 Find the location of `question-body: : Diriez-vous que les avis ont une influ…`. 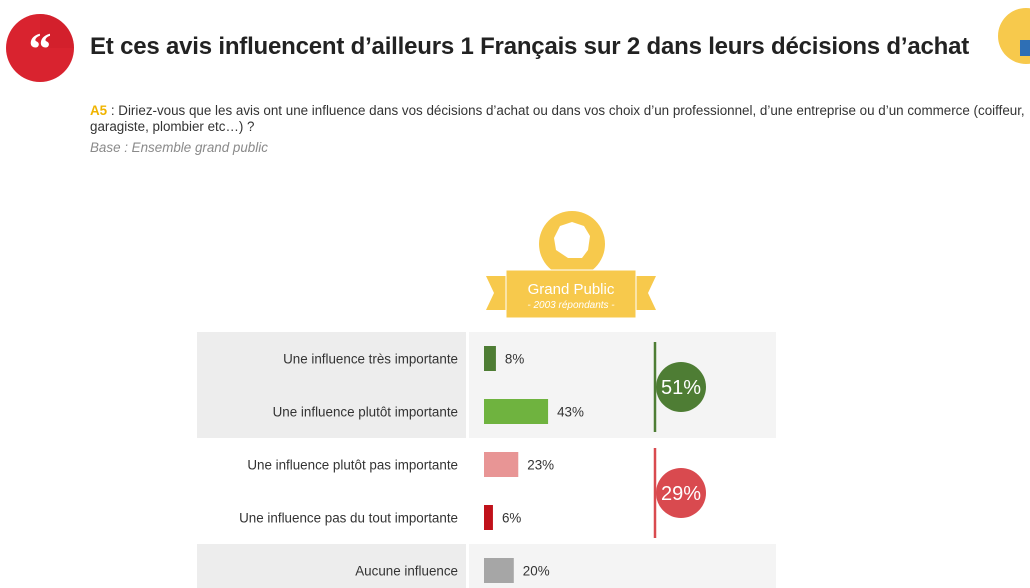

question-body: : Diriez-vous que les avis ont une influ… is located at coordinates (557, 118).